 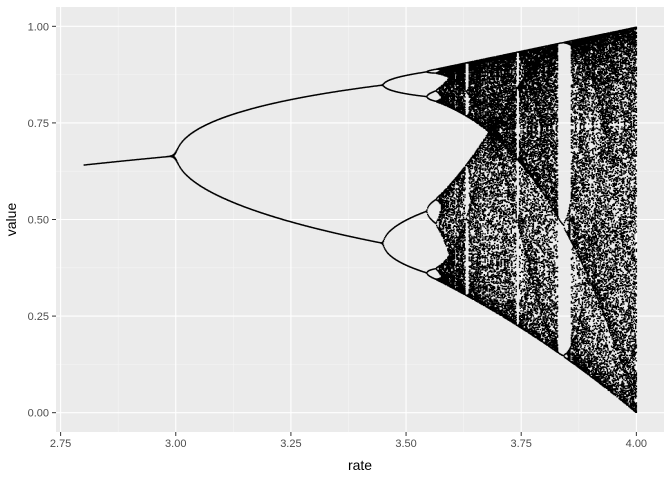 What do you see at coordinates (521, 444) in the screenshot?
I see `x-tick-label: 3.75` at bounding box center [521, 444].